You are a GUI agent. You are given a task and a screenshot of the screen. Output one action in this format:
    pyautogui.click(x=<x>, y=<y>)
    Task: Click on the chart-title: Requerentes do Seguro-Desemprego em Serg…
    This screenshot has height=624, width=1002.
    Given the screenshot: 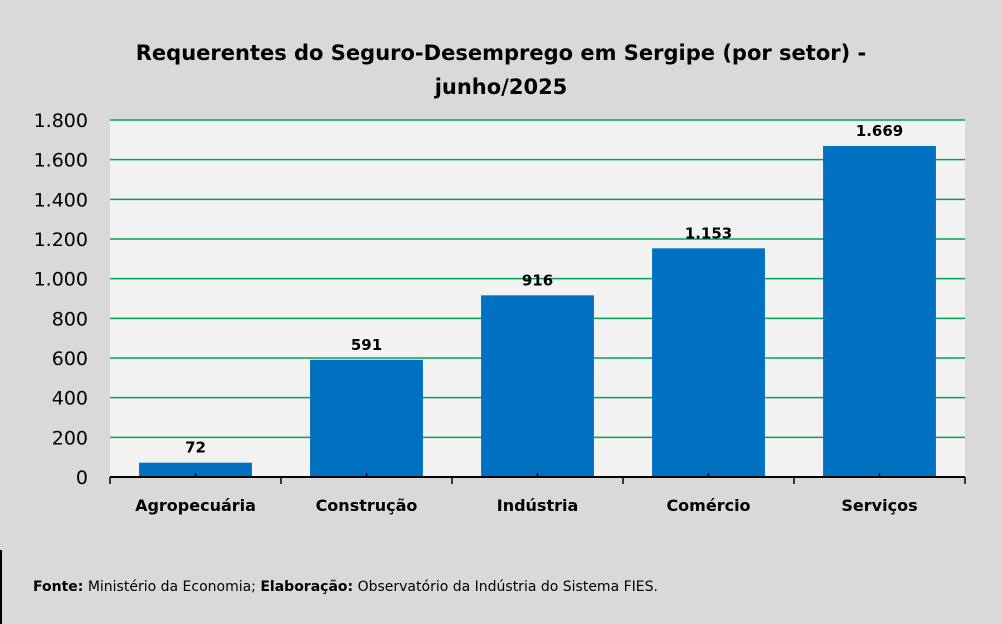 What is the action you would take?
    pyautogui.click(x=501, y=70)
    